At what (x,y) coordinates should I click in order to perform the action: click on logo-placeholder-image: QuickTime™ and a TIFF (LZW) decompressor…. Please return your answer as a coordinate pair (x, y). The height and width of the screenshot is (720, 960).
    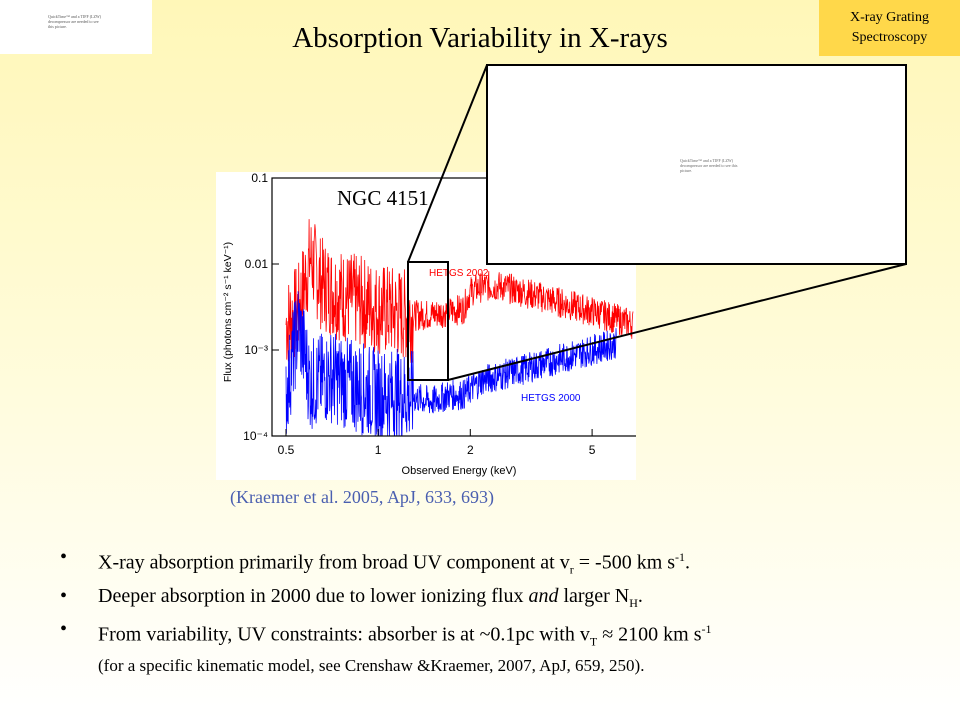
    Looking at the image, I should click on (76, 27).